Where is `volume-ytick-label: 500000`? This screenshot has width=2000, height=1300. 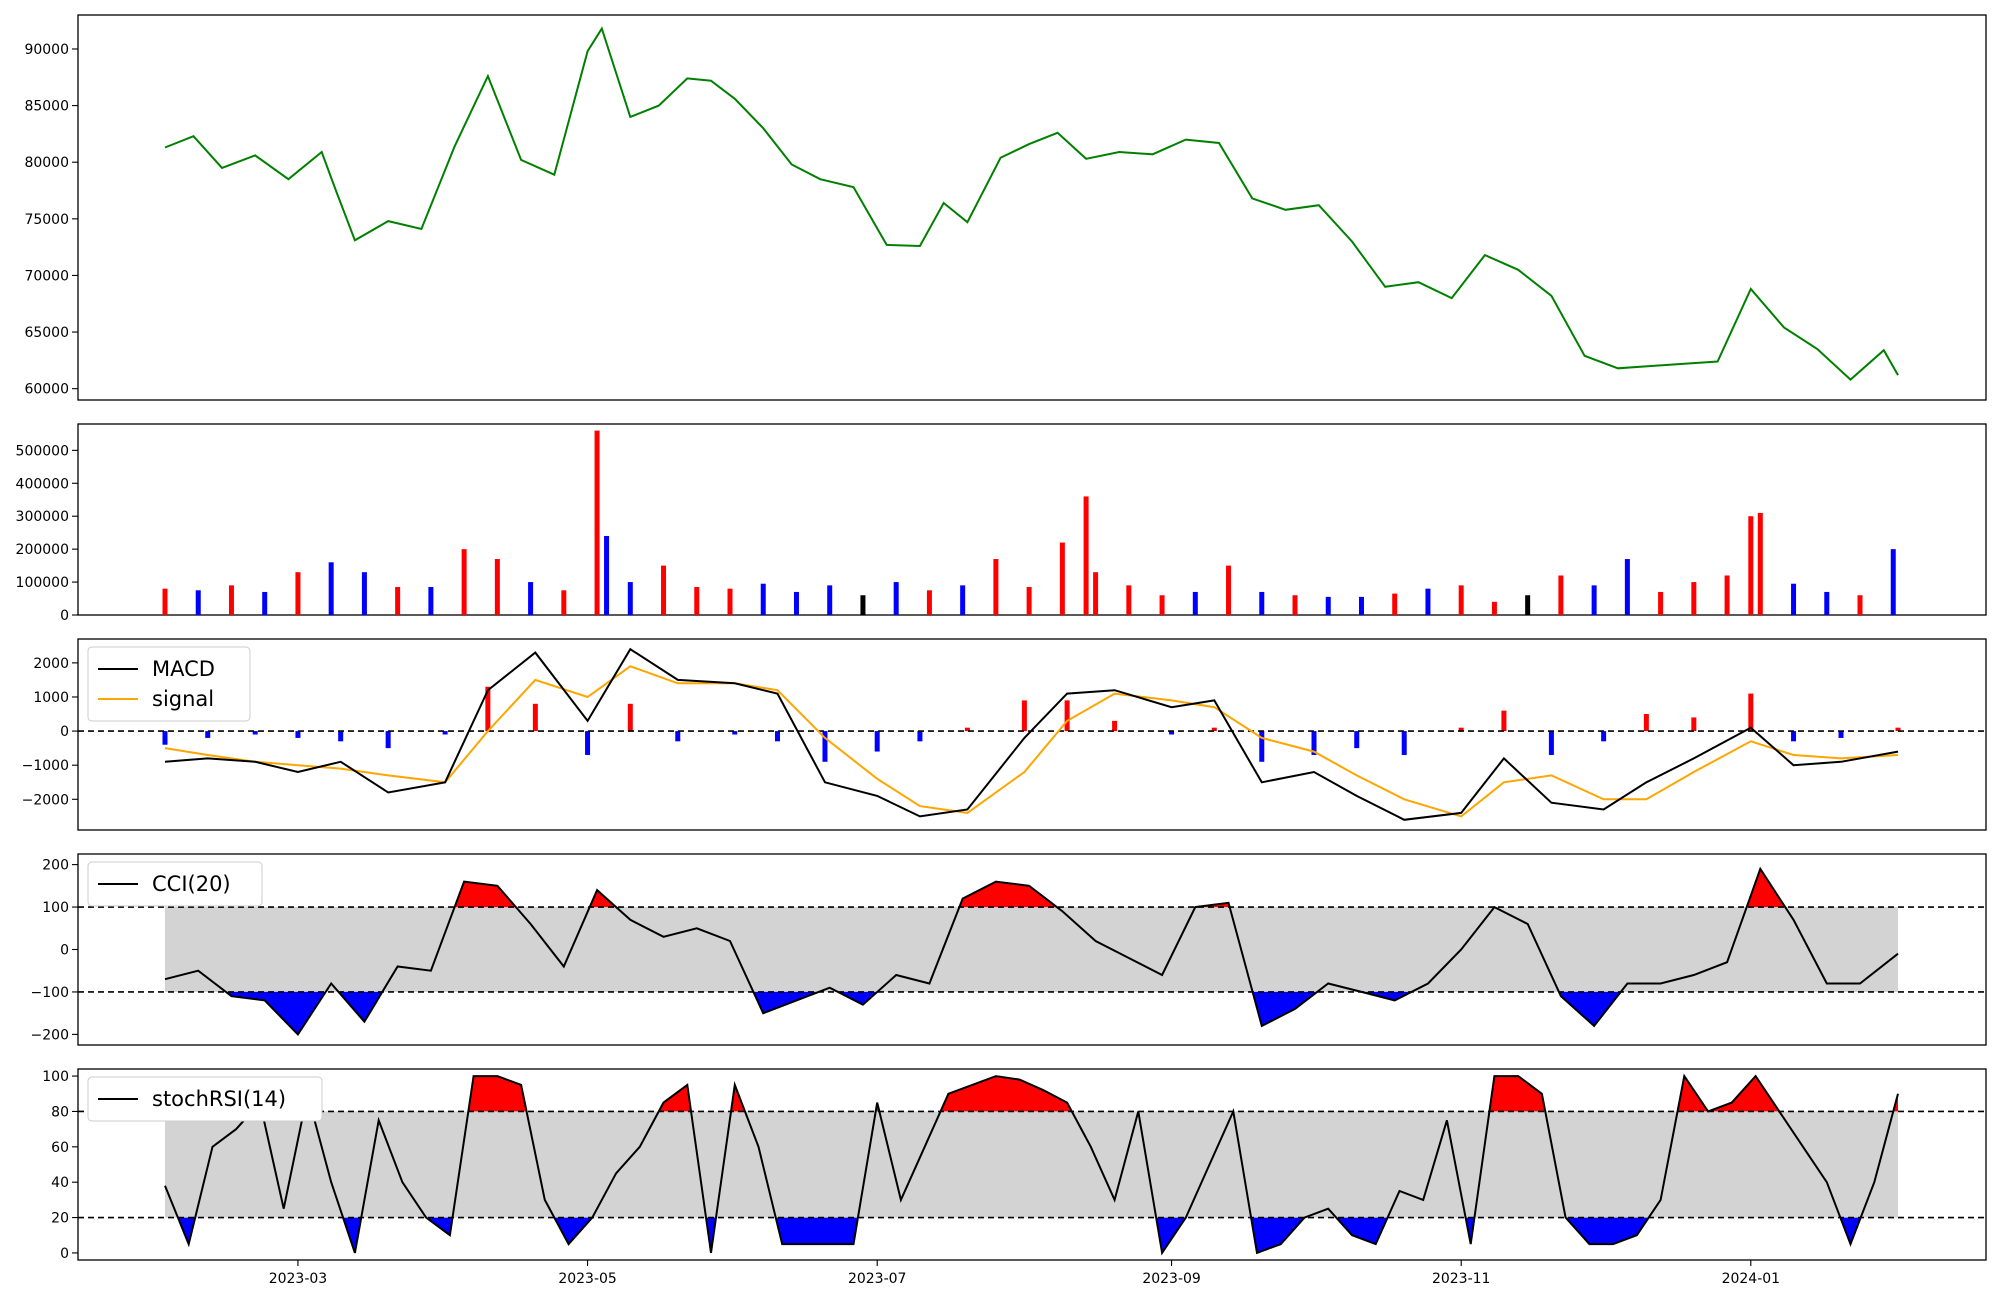 volume-ytick-label: 500000 is located at coordinates (42, 451).